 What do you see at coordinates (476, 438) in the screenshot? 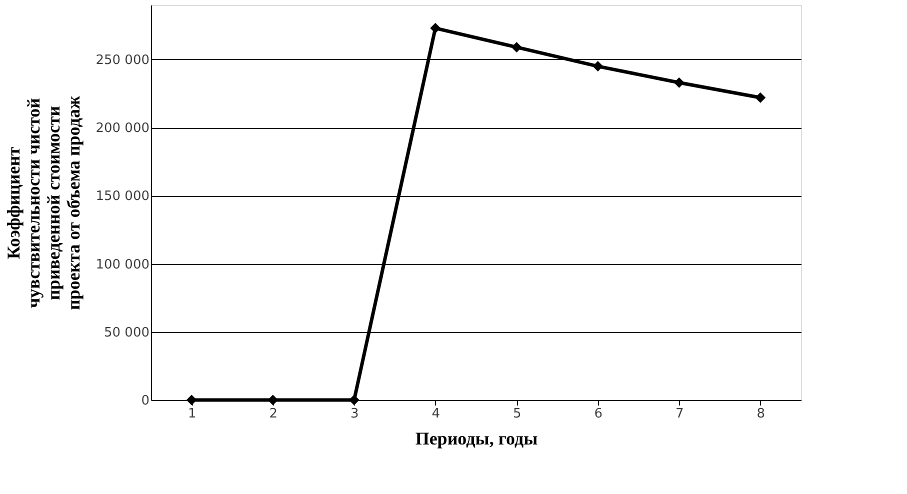
I see `x-axis-title: Периоды, годы` at bounding box center [476, 438].